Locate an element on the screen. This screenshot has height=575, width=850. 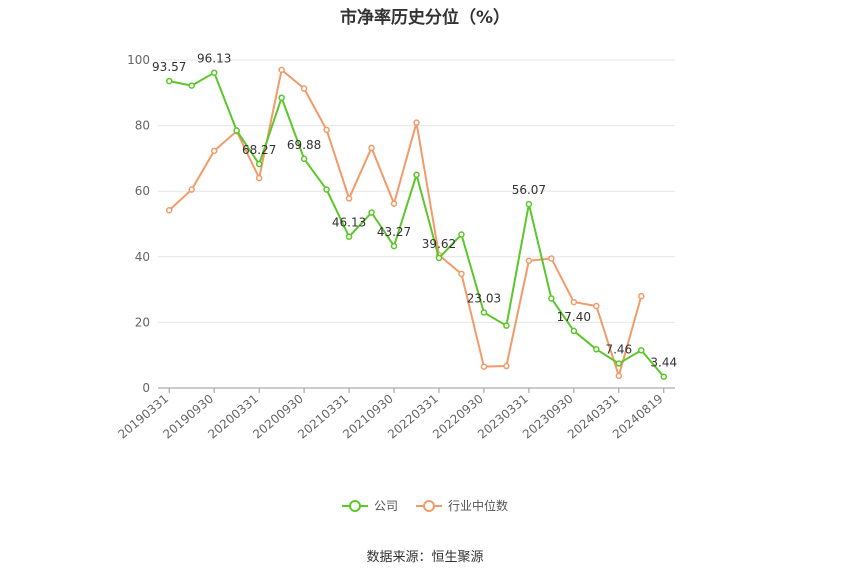
legend-item-industry: 行业中位数 is located at coordinates (462, 505).